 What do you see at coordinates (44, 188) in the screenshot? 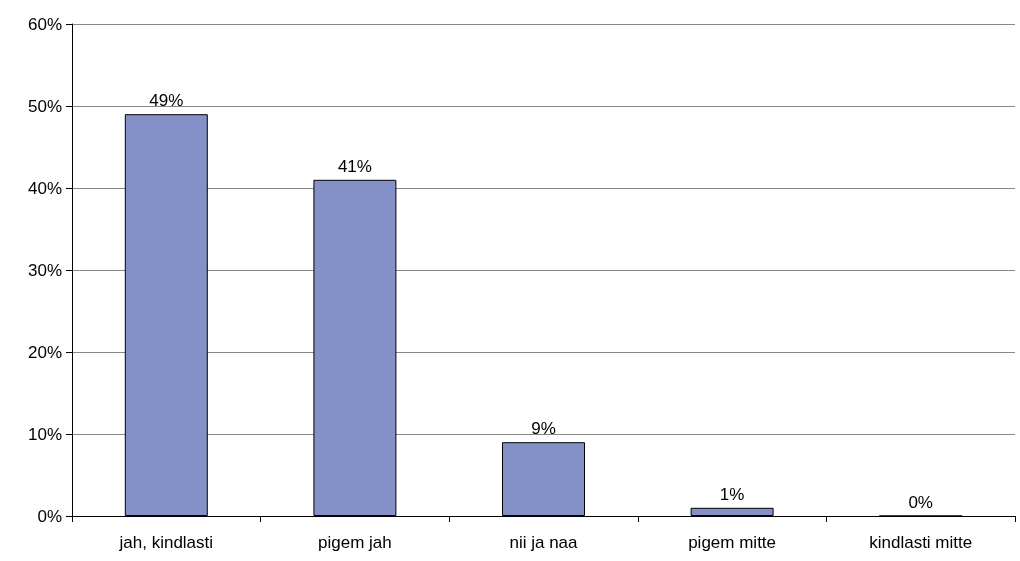
I see `y-tick-label: 40%` at bounding box center [44, 188].